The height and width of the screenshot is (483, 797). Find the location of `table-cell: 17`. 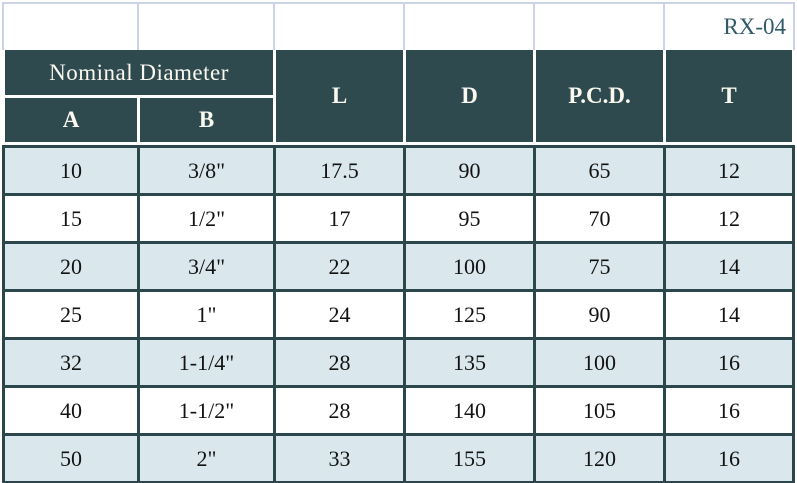

table-cell: 17 is located at coordinates (338, 220).